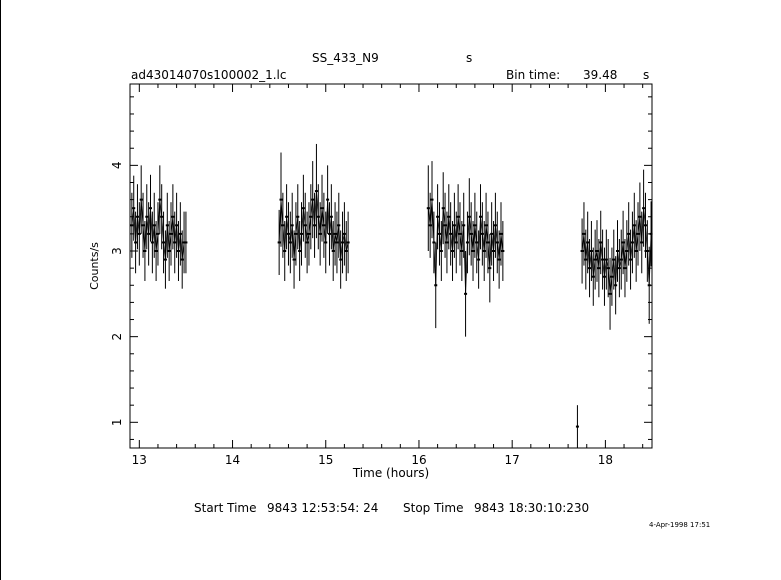 This screenshot has height=580, width=781. I want to click on y-tick-label: 3, so click(117, 251).